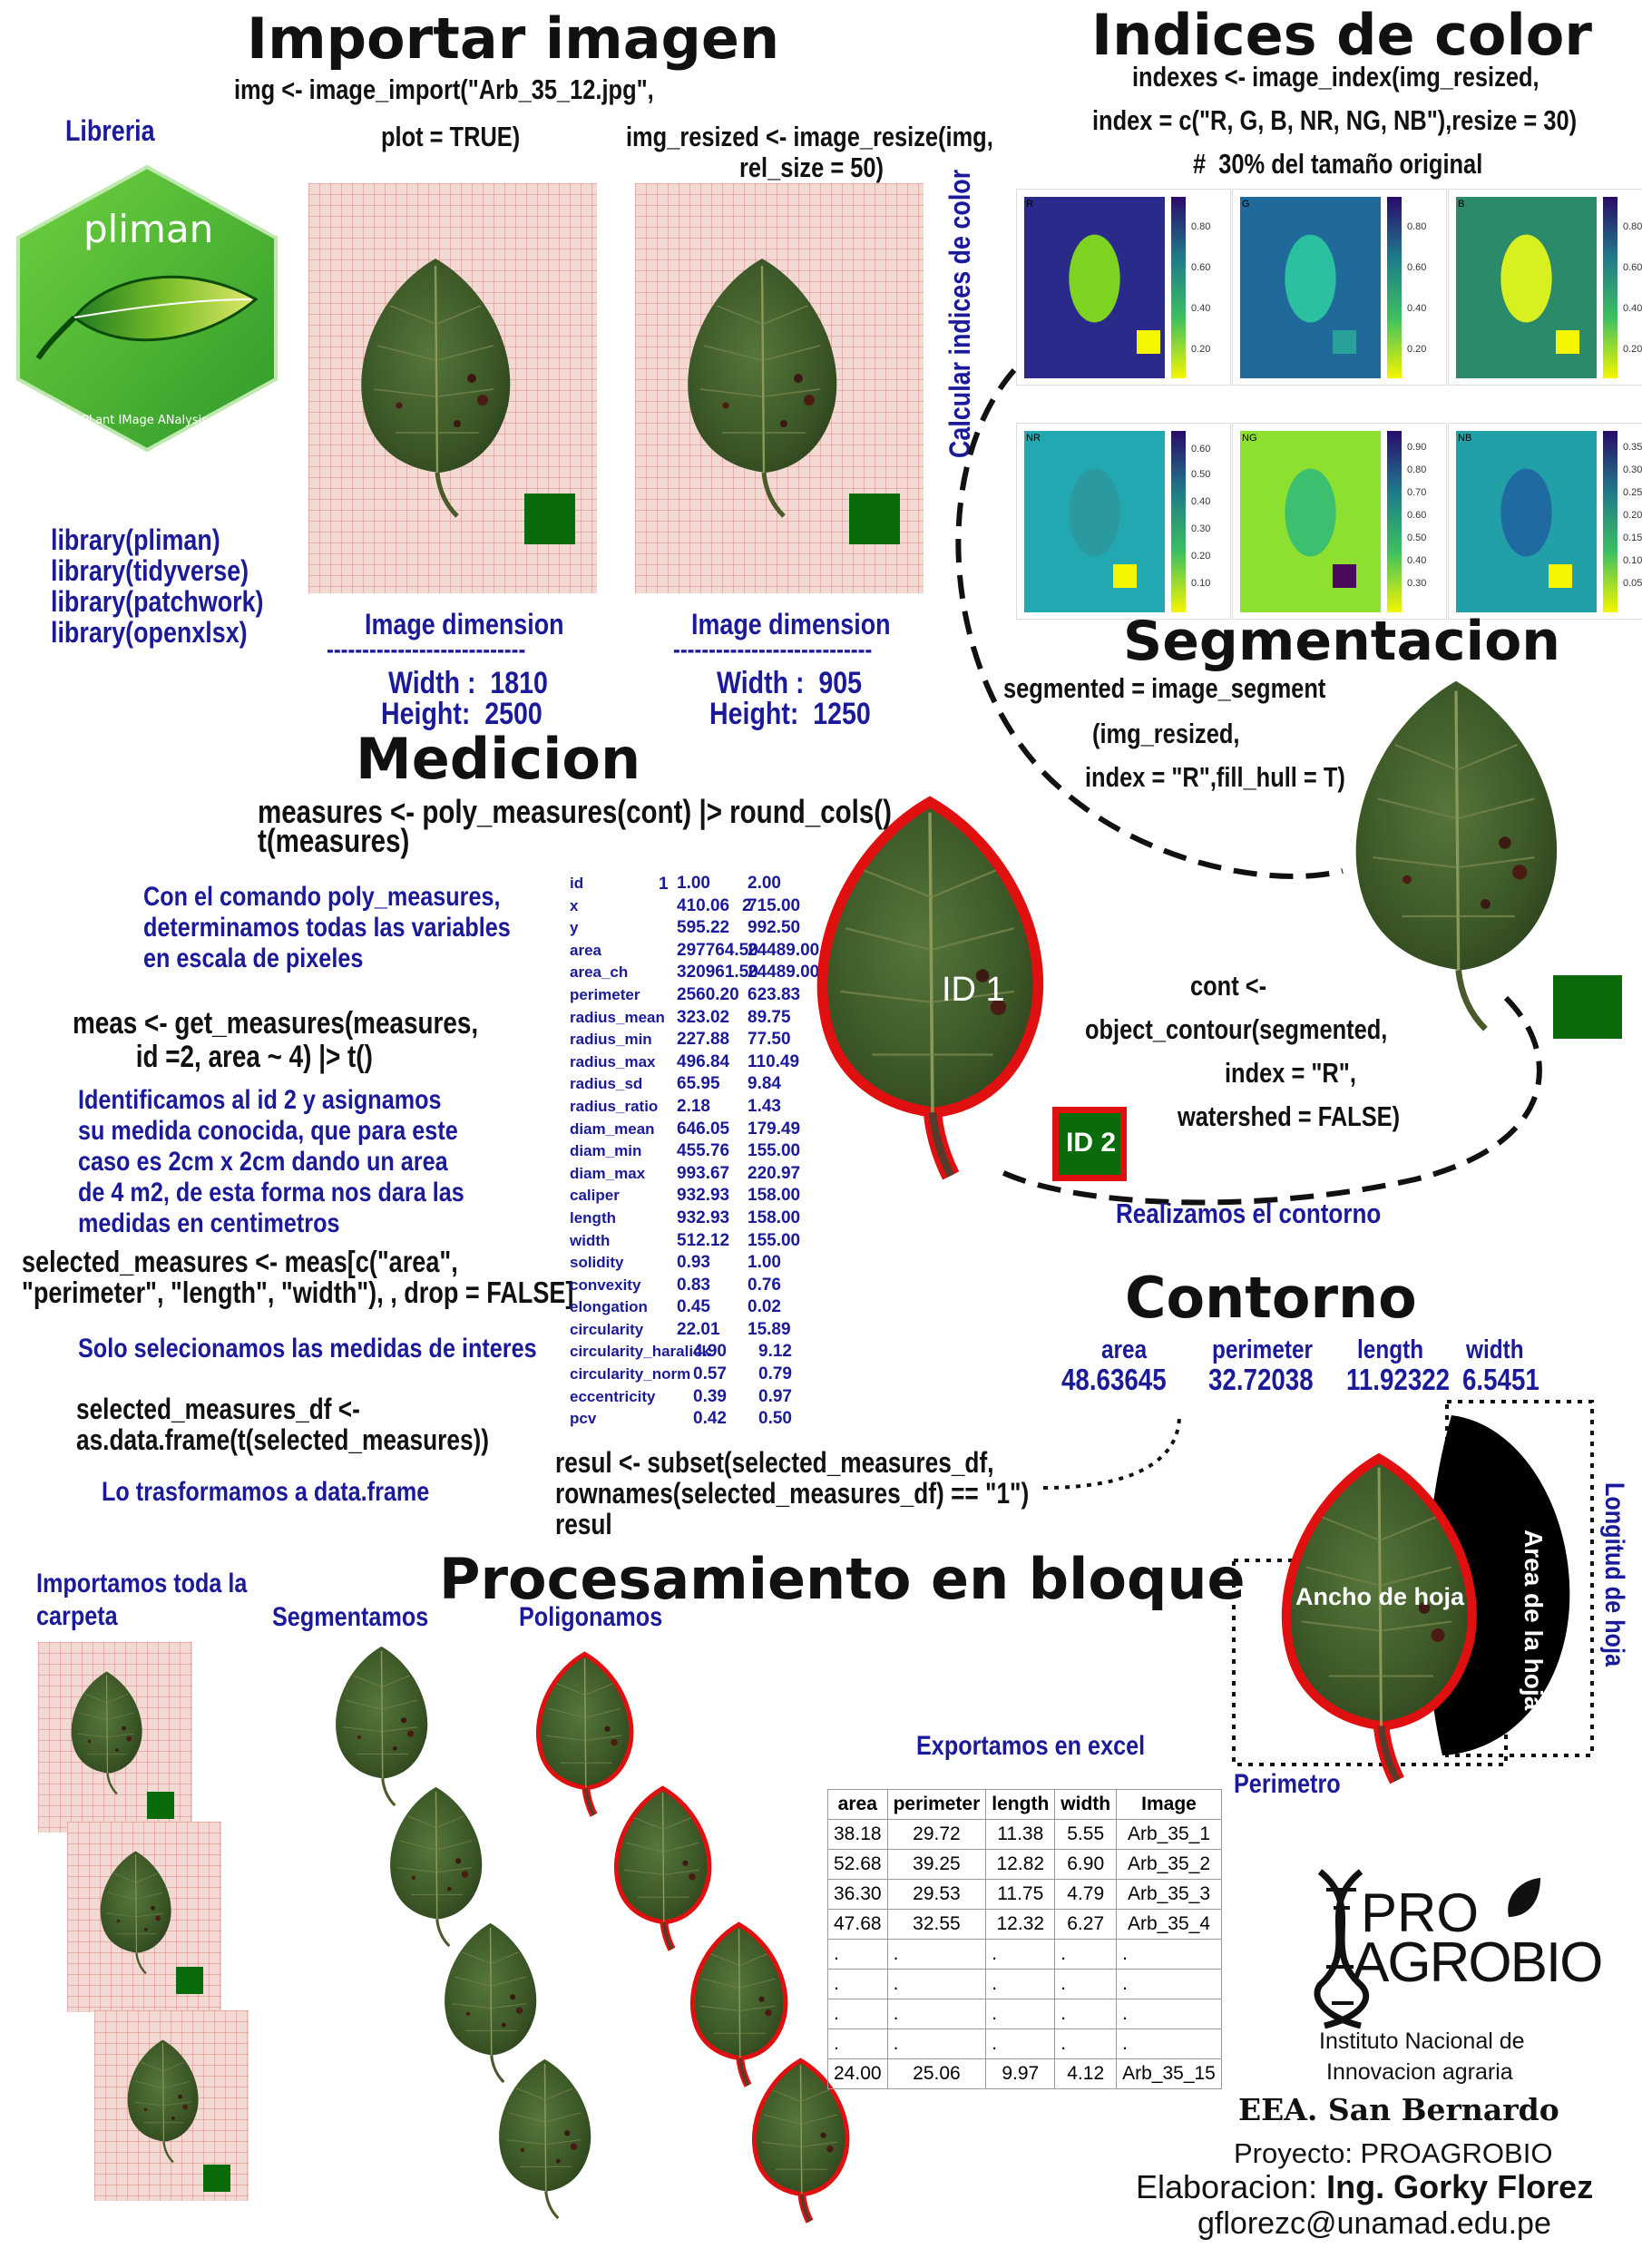  What do you see at coordinates (770, 1040) in the screenshot?
I see `cell-value: 77.50` at bounding box center [770, 1040].